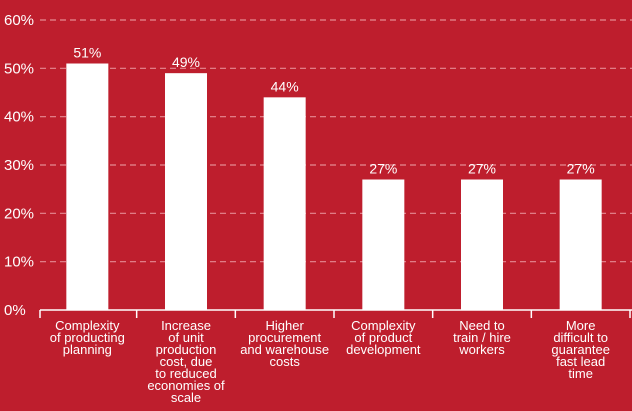 The image size is (632, 411). What do you see at coordinates (284, 343) in the screenshot?
I see `category-label: Higher procurement and warehouse costs` at bounding box center [284, 343].